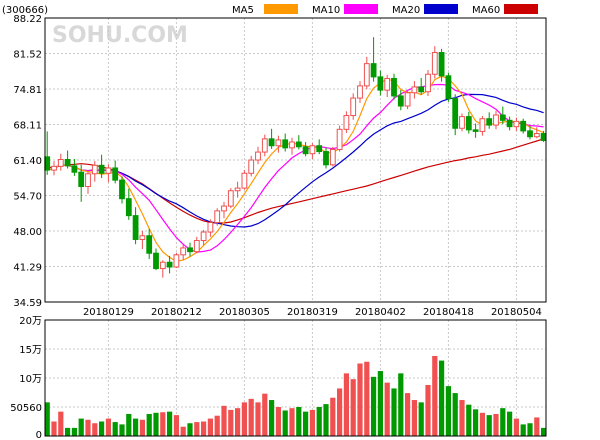 The width and height of the screenshot is (600, 440). I want to click on price-tick-label: 54.70, so click(27, 197).